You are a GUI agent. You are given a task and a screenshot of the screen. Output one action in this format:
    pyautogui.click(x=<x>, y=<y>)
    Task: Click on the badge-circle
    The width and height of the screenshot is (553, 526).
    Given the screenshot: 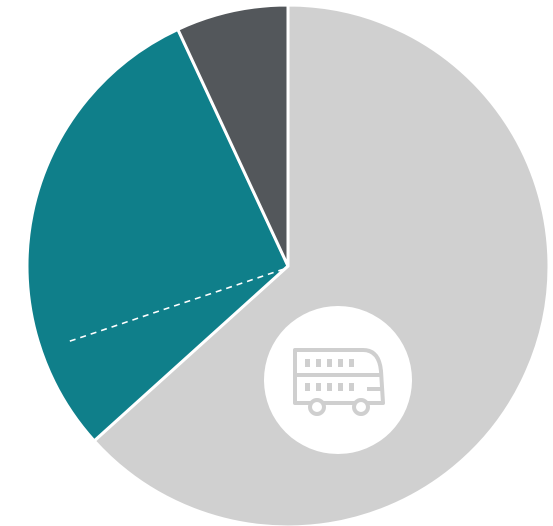 What is the action you would take?
    pyautogui.click(x=338, y=380)
    